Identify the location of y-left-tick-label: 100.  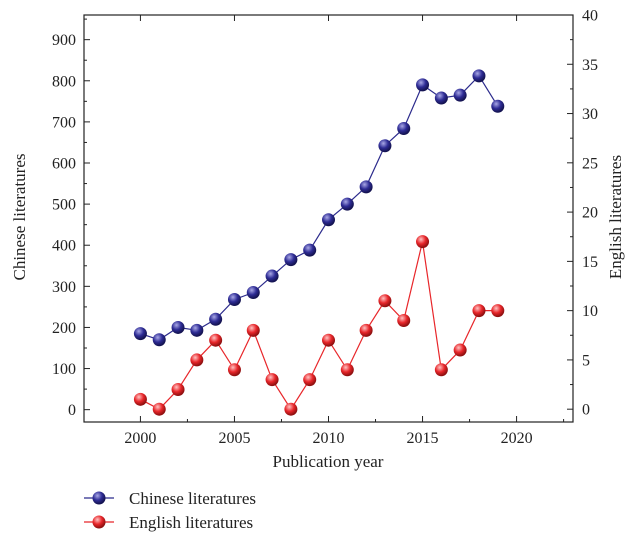
(64, 369).